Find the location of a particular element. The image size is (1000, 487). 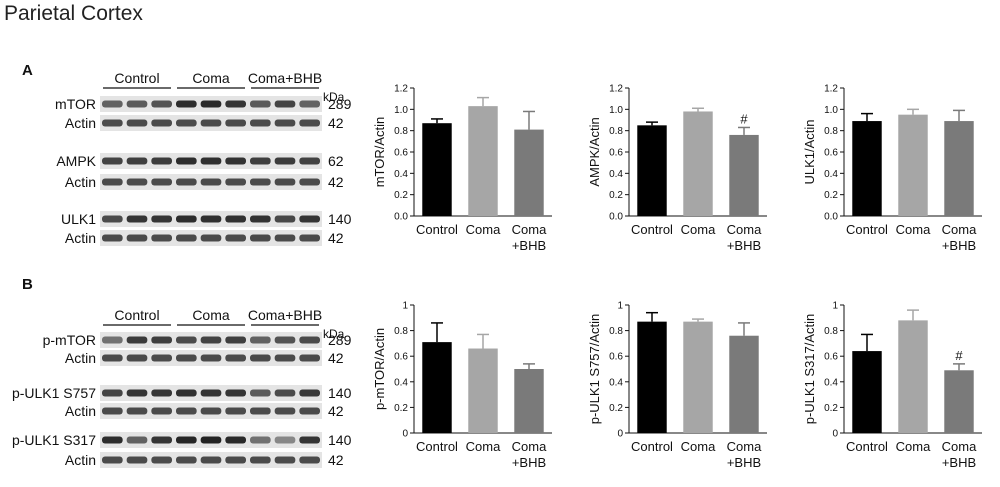

y-axis-label: ULK1/Actin is located at coordinates (809, 151).